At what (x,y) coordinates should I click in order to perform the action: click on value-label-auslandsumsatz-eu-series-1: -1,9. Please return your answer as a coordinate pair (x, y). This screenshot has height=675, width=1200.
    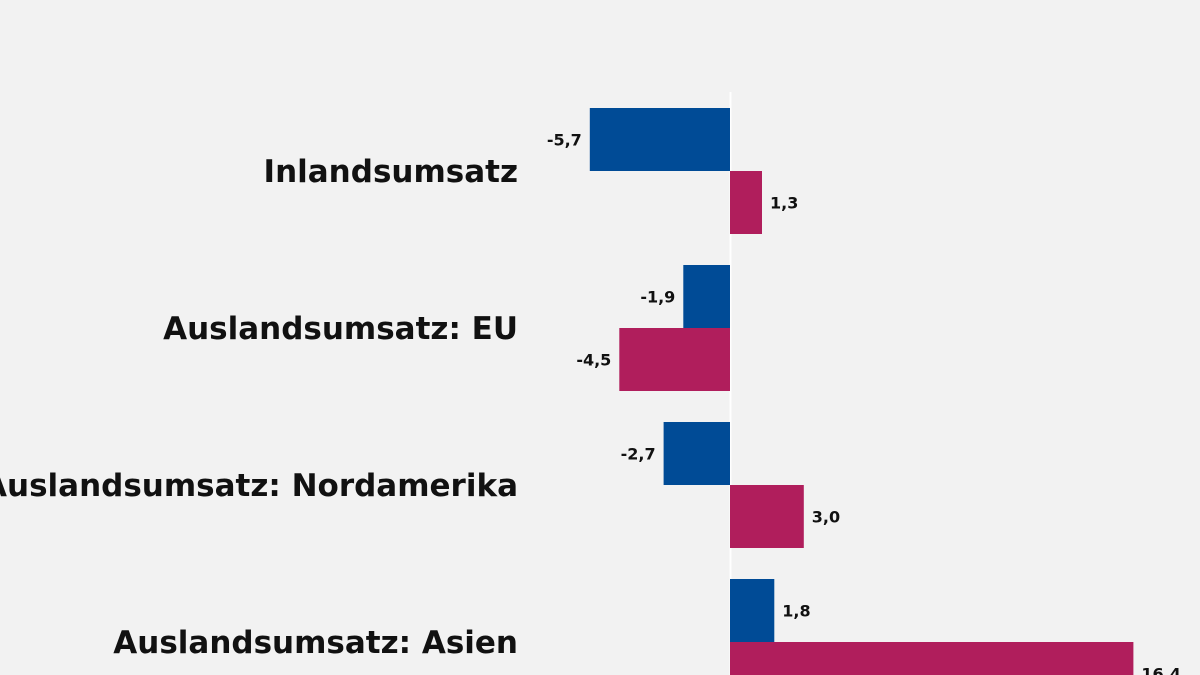
    Looking at the image, I should click on (657, 297).